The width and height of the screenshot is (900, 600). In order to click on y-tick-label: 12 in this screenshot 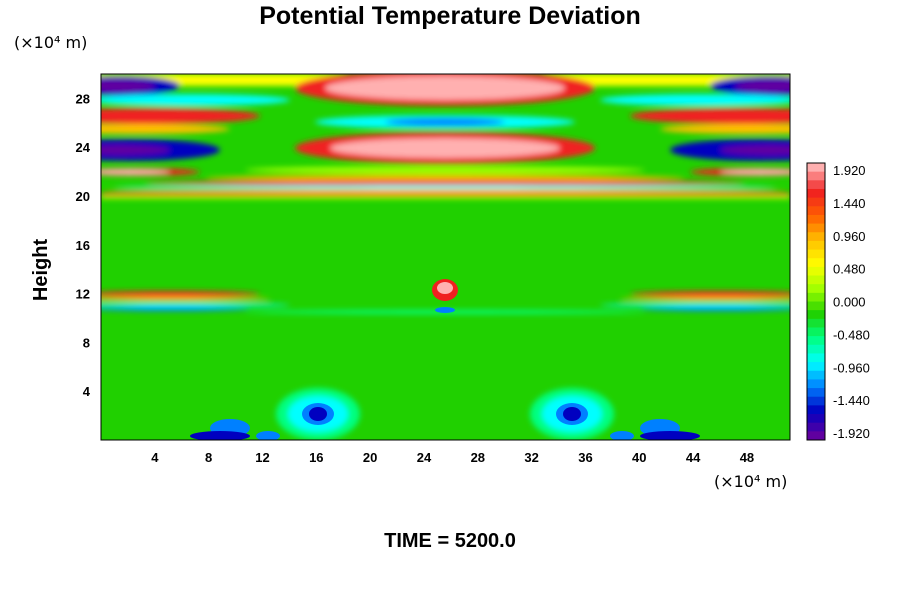, I will do `click(83, 294)`.